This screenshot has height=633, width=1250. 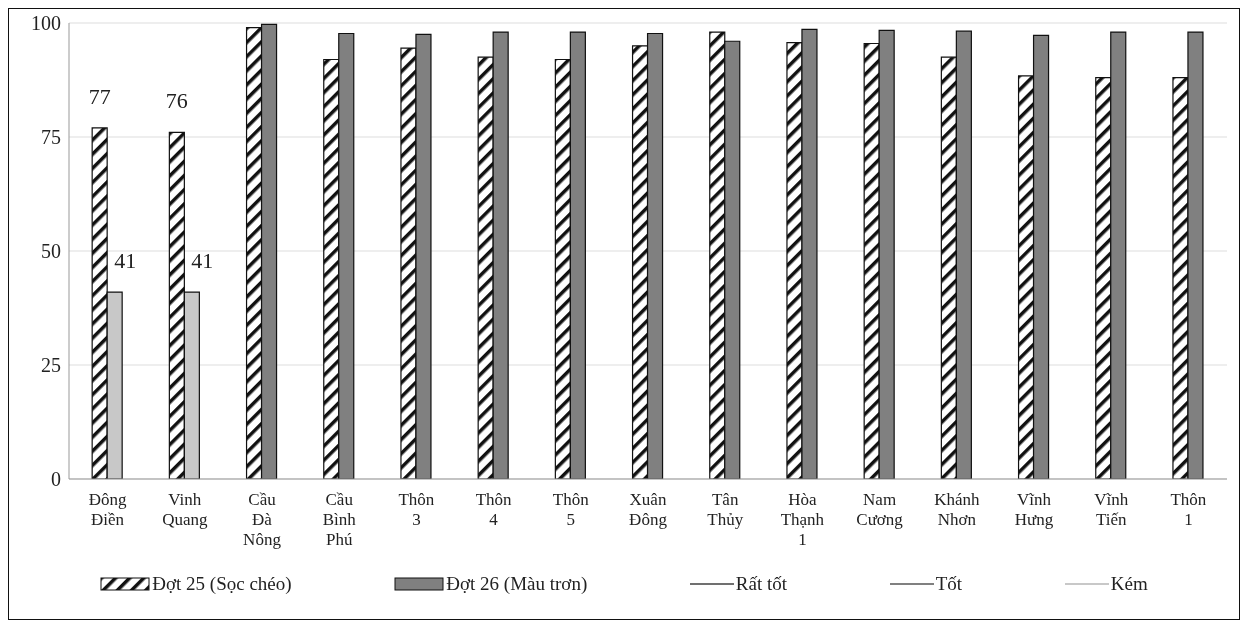 I want to click on y-tick-label: 50, so click(x=51, y=251).